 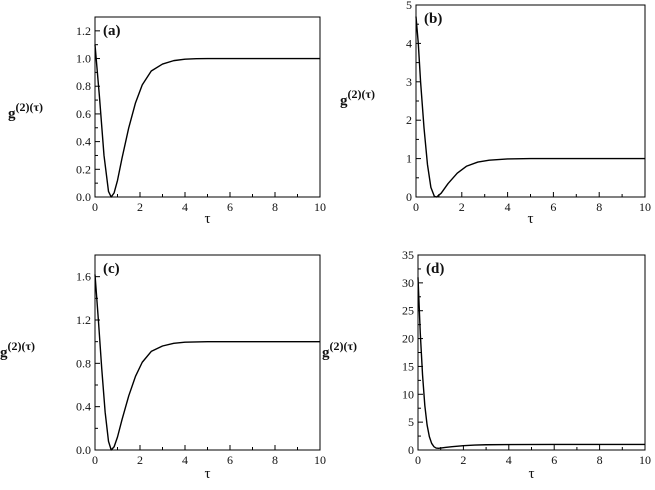 What do you see at coordinates (409, 120) in the screenshot?
I see `y-tick-label: 2` at bounding box center [409, 120].